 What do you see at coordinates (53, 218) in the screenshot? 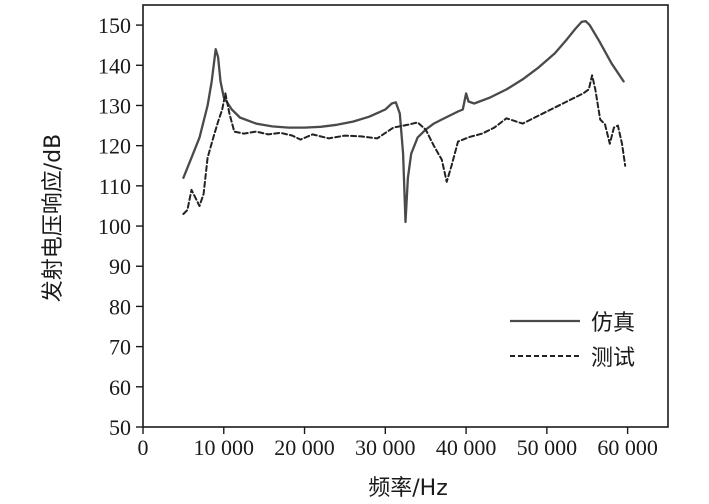
I see `y-axis-title: 发射电压响应/dB` at bounding box center [53, 218].